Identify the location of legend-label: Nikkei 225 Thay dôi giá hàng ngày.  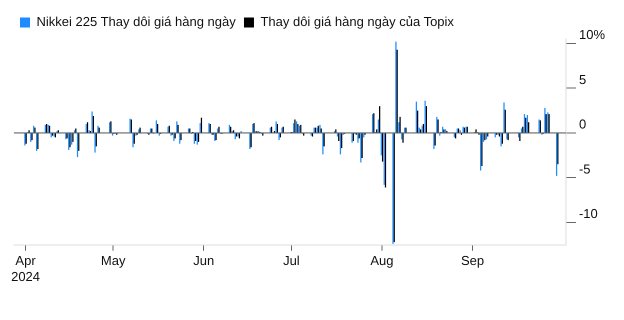
(136, 22).